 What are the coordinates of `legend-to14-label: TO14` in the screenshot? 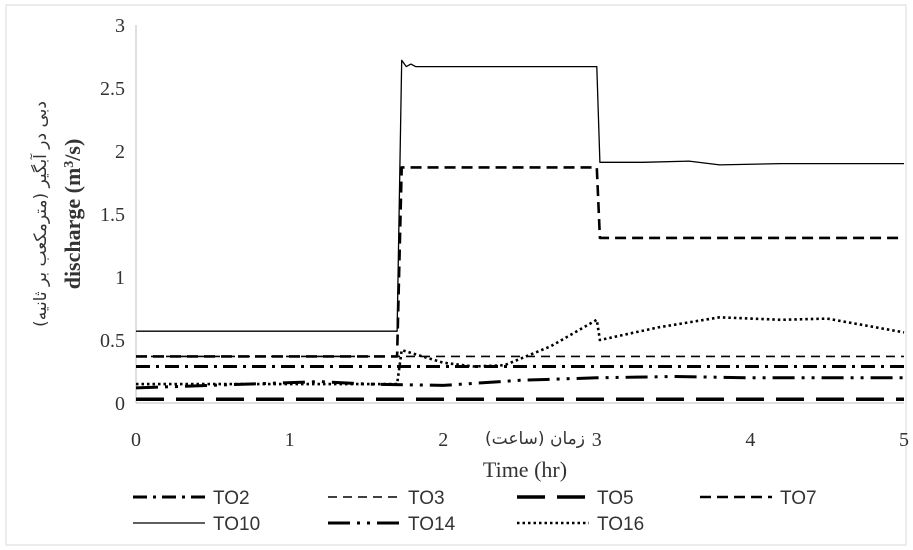 It's located at (432, 524).